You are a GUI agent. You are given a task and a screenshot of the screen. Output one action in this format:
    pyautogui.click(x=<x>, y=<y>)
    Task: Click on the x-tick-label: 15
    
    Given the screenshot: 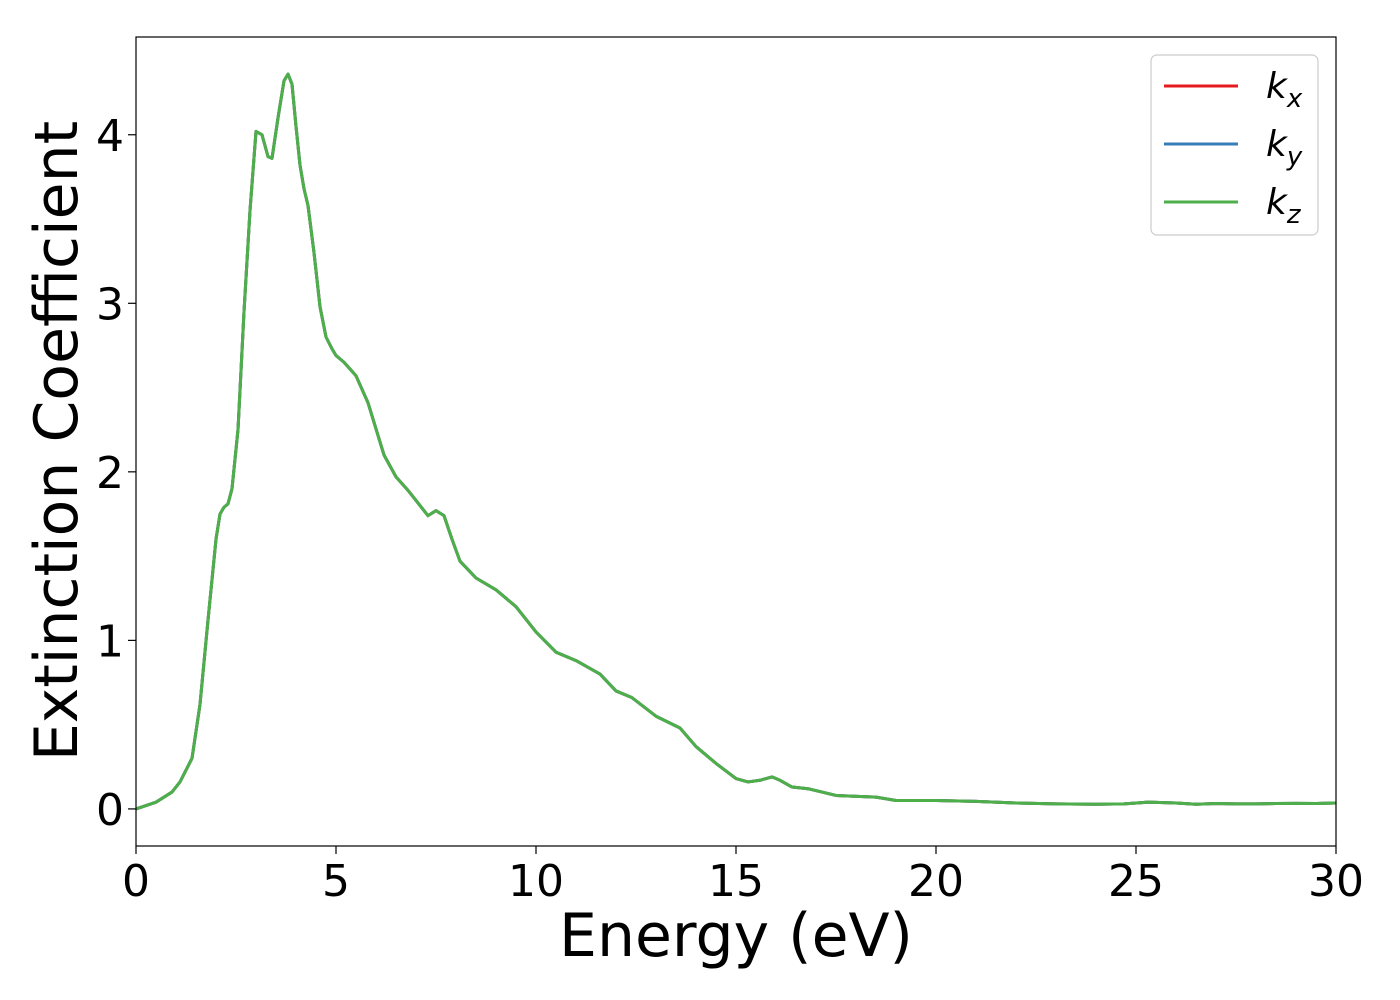 What is the action you would take?
    pyautogui.click(x=736, y=881)
    